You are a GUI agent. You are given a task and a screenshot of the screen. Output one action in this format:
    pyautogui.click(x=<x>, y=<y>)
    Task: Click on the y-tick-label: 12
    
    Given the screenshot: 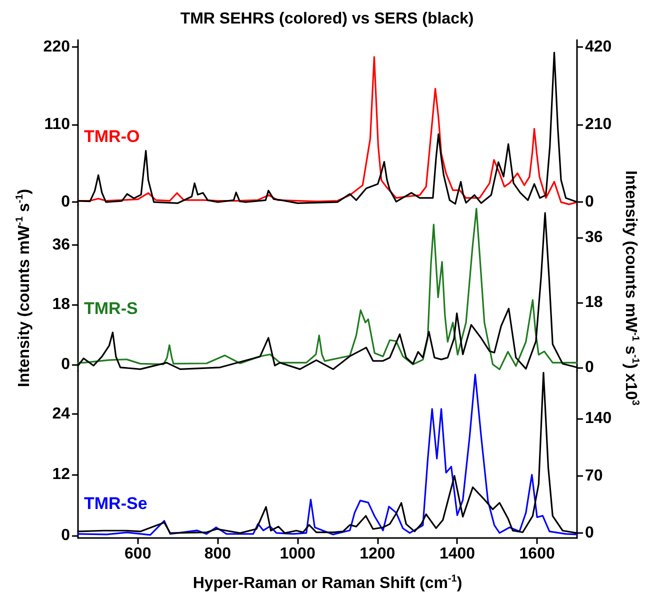 What is the action you would take?
    pyautogui.click(x=61, y=475)
    